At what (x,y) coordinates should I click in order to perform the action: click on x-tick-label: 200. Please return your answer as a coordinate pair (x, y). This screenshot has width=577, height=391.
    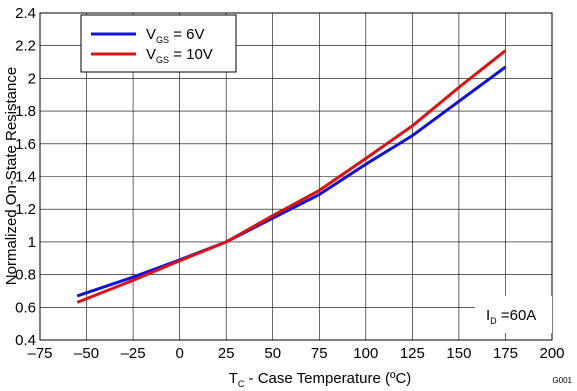
    Looking at the image, I should click on (551, 353).